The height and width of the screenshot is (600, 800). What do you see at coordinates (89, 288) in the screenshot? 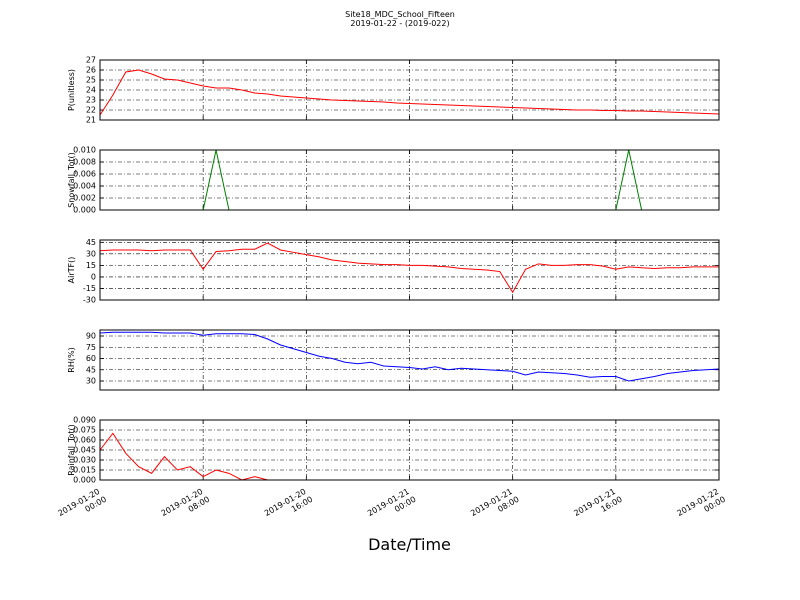
I see `y-tick-label: -15` at bounding box center [89, 288].